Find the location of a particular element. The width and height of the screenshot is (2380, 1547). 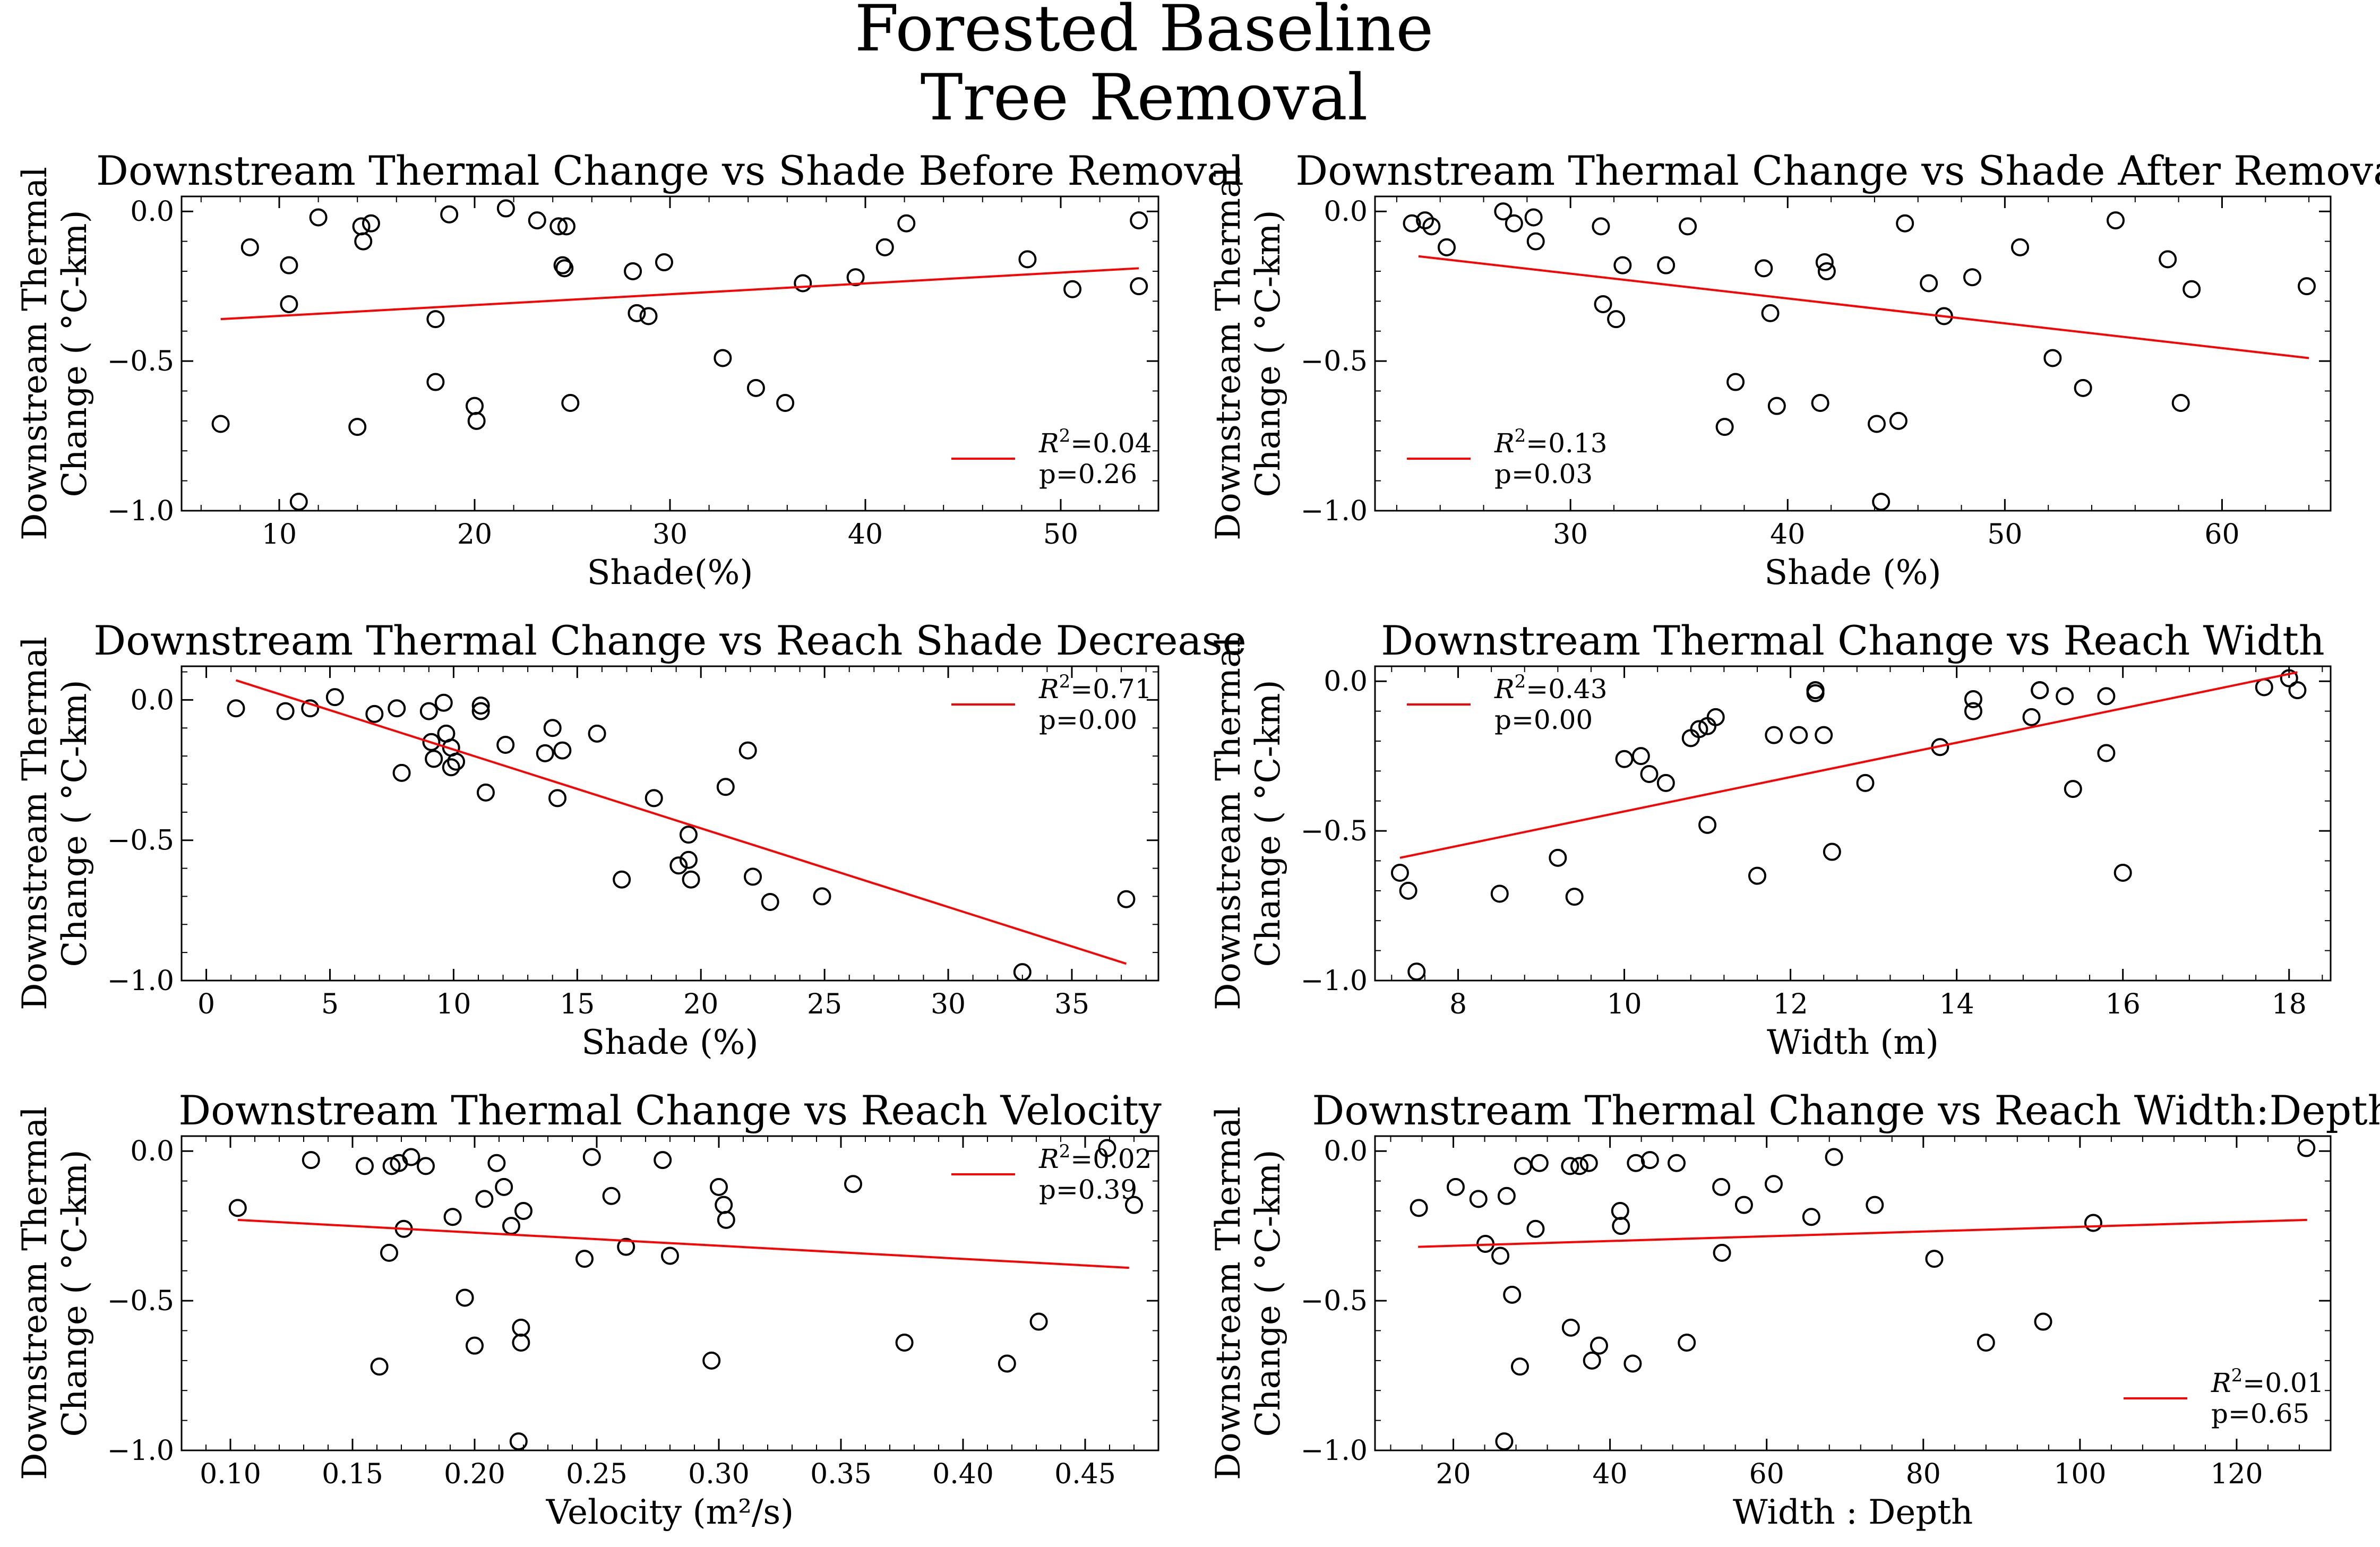

legend-r2: R2=0.71 is located at coordinates (1095, 687).